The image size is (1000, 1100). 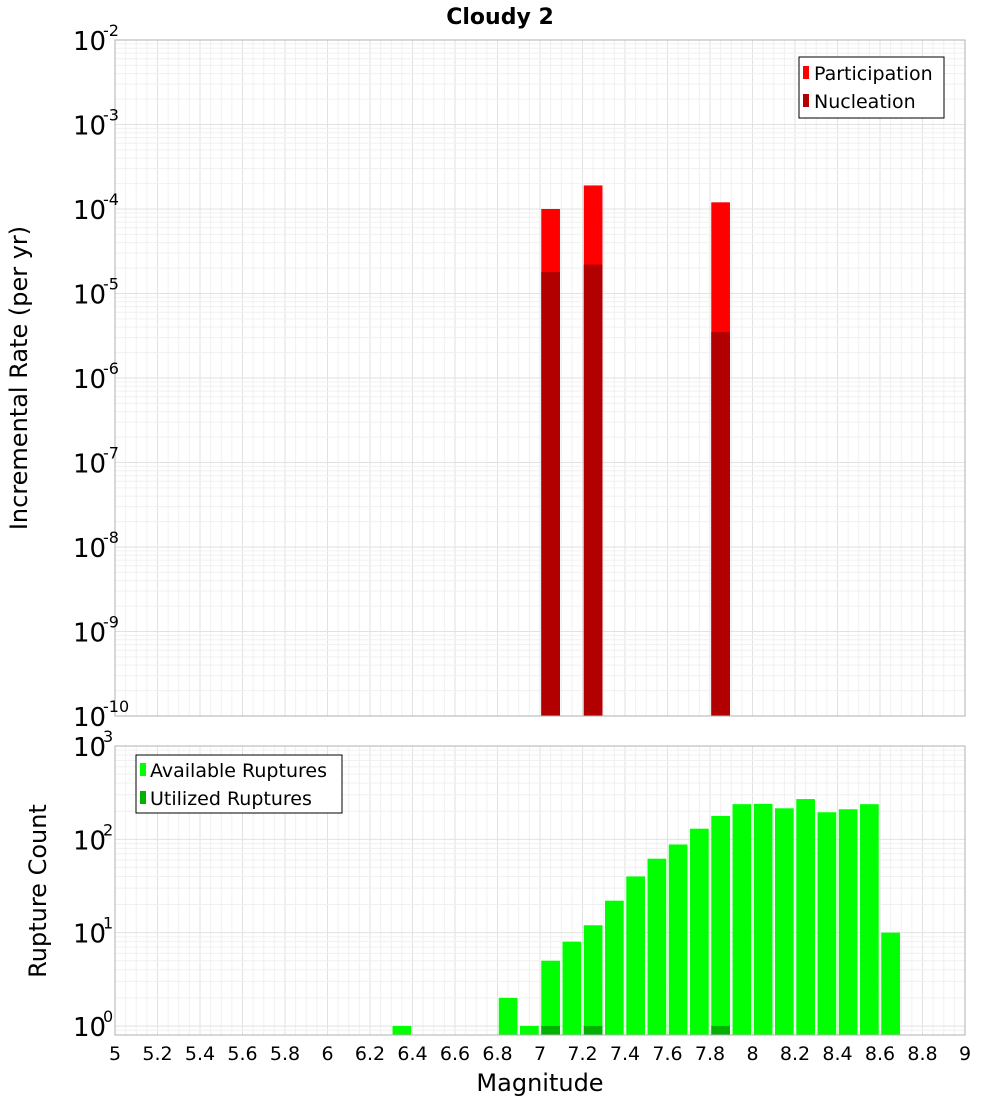 I want to click on x-tick-label: 8.8, so click(x=922, y=1054).